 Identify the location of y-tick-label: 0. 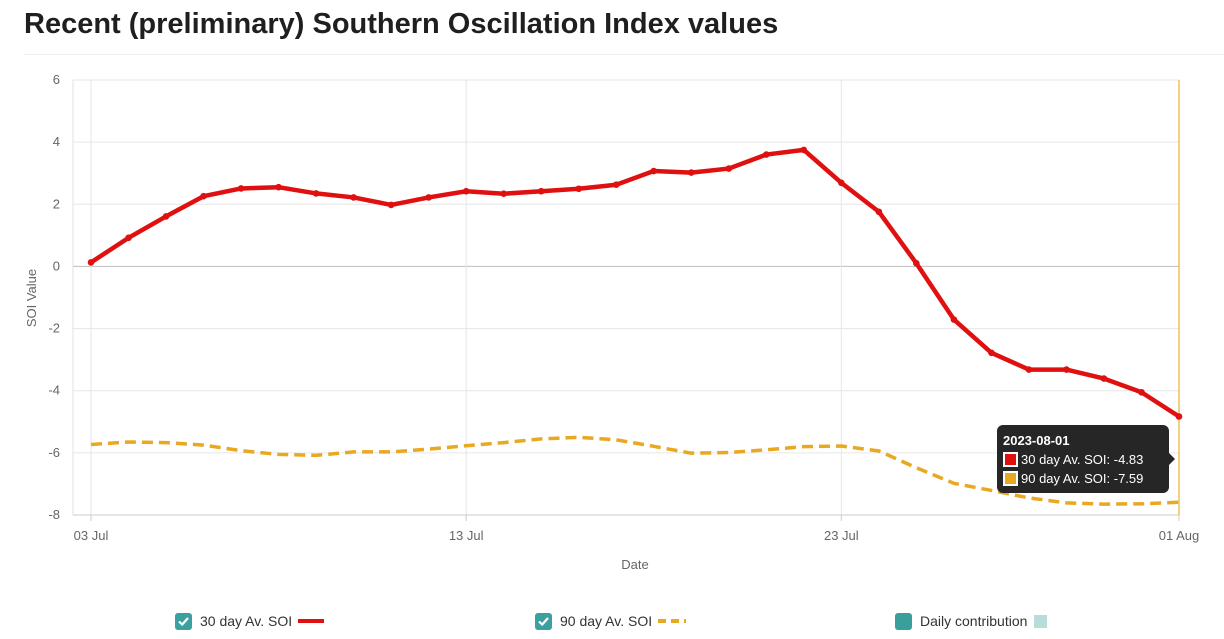
(56, 265).